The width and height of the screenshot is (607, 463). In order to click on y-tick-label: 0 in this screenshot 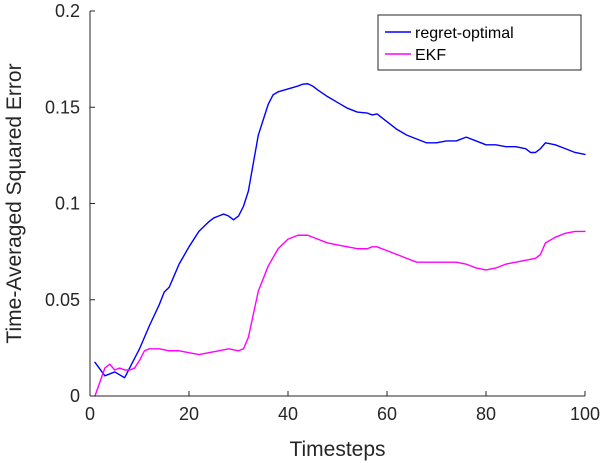, I will do `click(75, 396)`.